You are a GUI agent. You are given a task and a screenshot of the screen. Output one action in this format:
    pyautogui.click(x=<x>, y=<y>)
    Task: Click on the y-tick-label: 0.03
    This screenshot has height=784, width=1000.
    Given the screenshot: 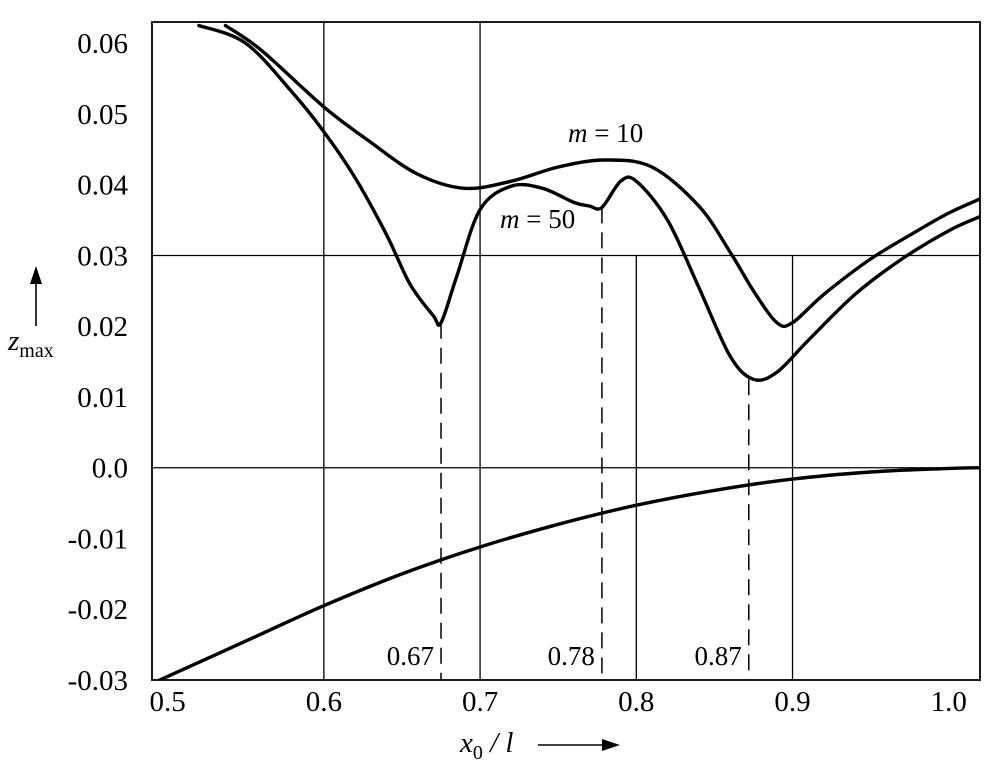 What is the action you would take?
    pyautogui.click(x=102, y=256)
    